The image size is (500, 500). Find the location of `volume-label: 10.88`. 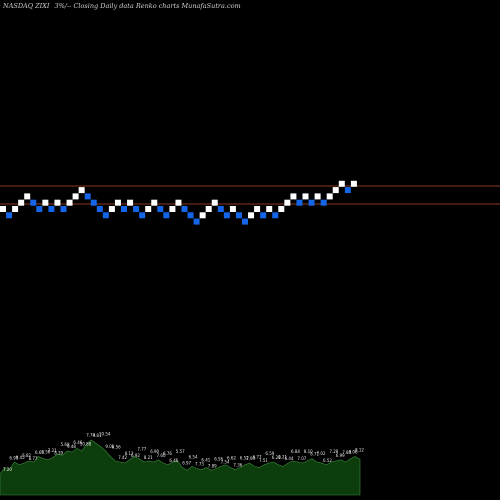

volume-label: 10.88 is located at coordinates (86, 443).